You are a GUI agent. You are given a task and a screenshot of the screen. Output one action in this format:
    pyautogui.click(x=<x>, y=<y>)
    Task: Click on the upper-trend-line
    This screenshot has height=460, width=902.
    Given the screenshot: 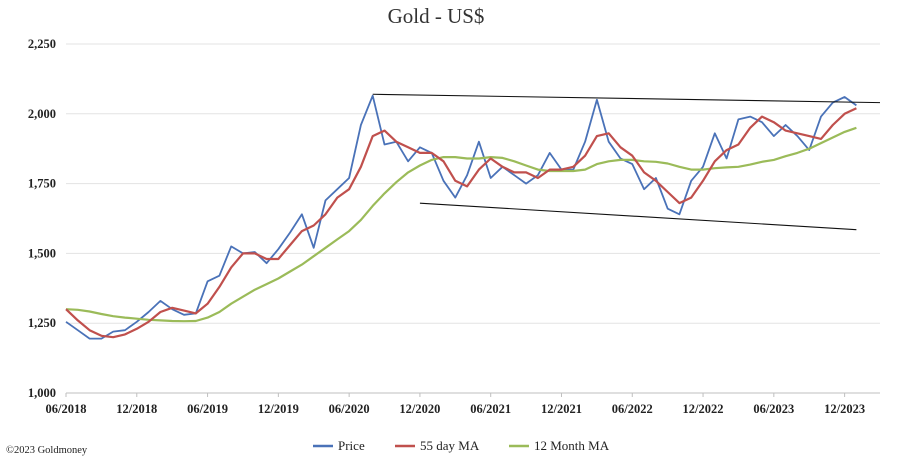 What is the action you would take?
    pyautogui.click(x=626, y=98)
    